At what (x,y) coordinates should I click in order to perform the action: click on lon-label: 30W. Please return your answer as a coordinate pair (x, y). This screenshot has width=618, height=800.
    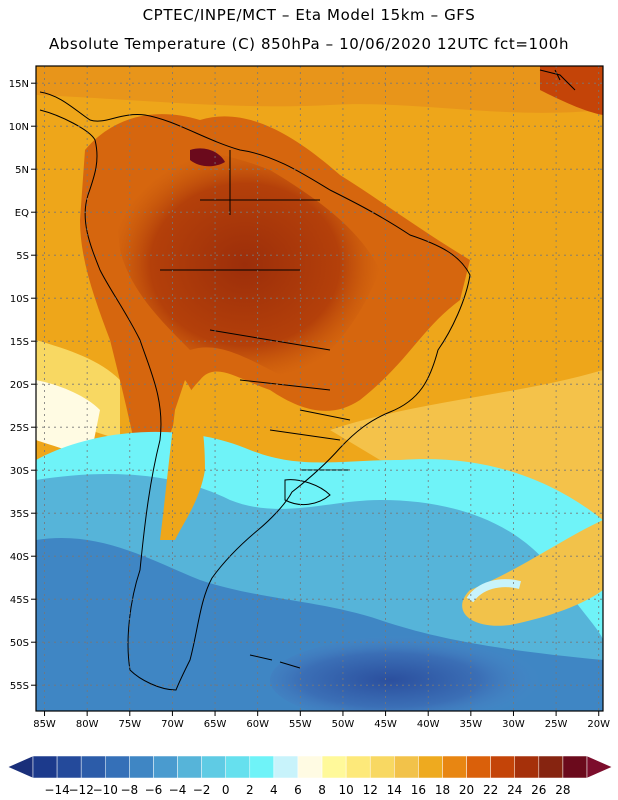
    Looking at the image, I should click on (513, 724).